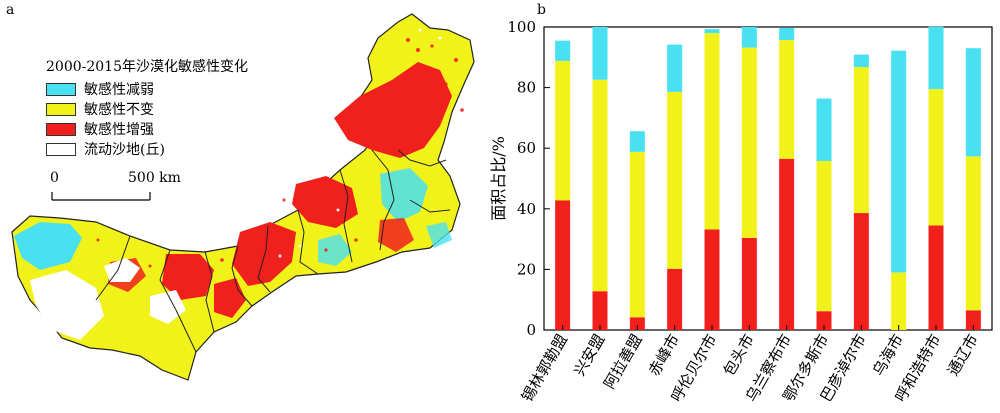  I want to click on scale-bar-line, so click(101, 196).